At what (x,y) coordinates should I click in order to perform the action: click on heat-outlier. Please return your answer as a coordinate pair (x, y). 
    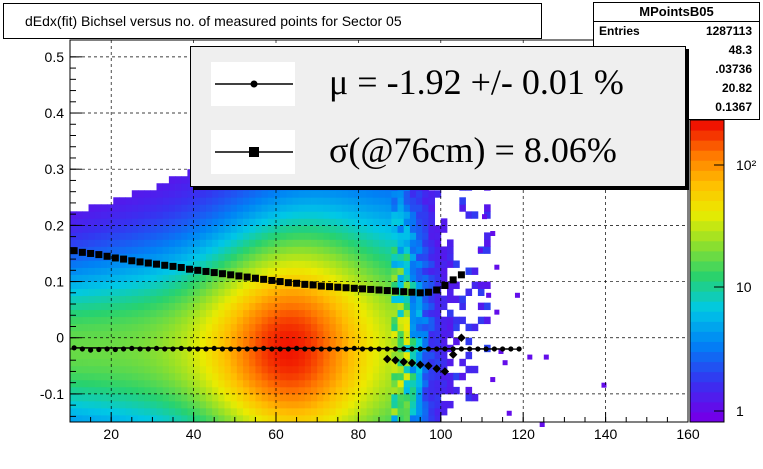
    Looking at the image, I should click on (497, 267).